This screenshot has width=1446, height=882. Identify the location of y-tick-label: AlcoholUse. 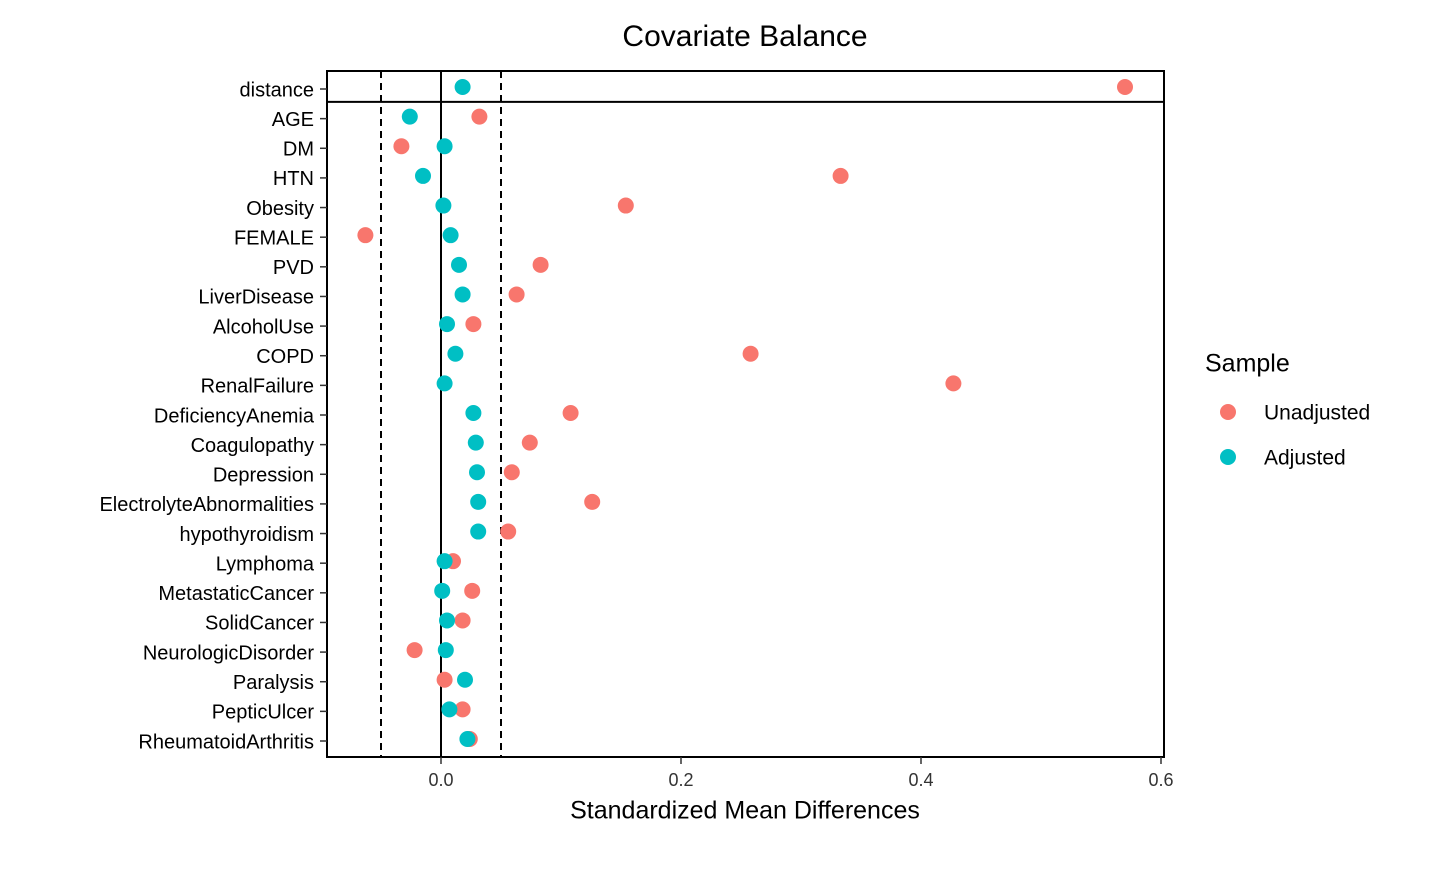
(263, 327).